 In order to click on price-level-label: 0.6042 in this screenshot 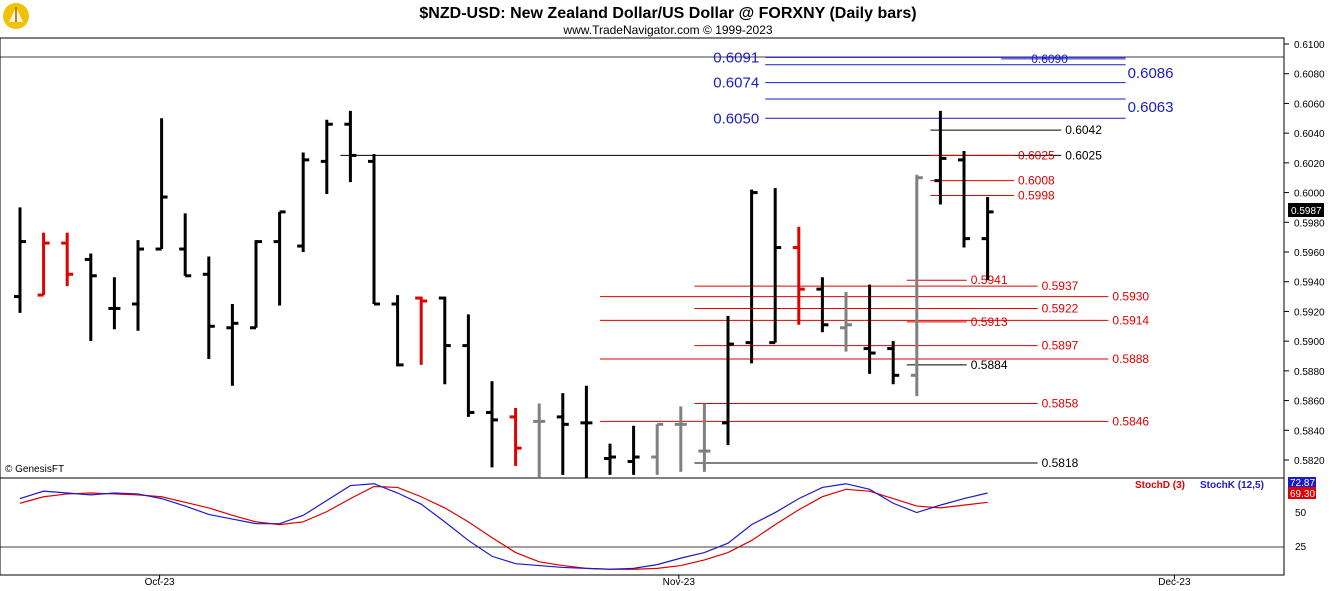, I will do `click(1083, 130)`.